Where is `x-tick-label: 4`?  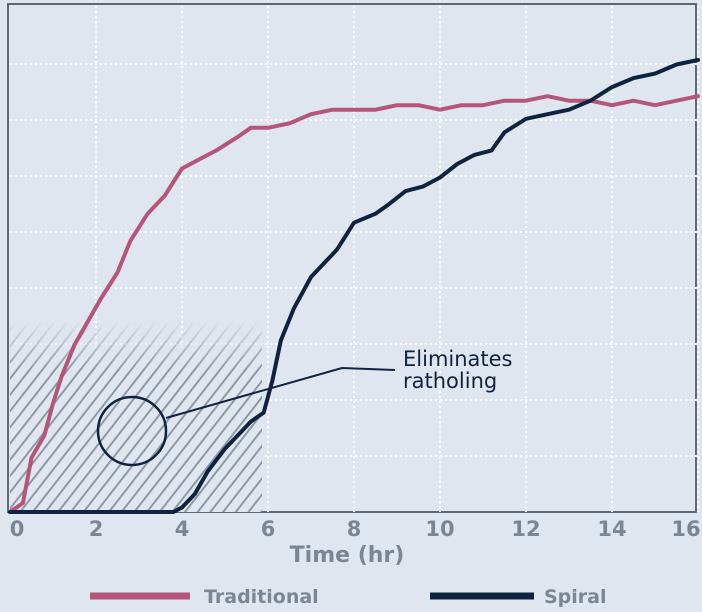 x-tick-label: 4 is located at coordinates (182, 529).